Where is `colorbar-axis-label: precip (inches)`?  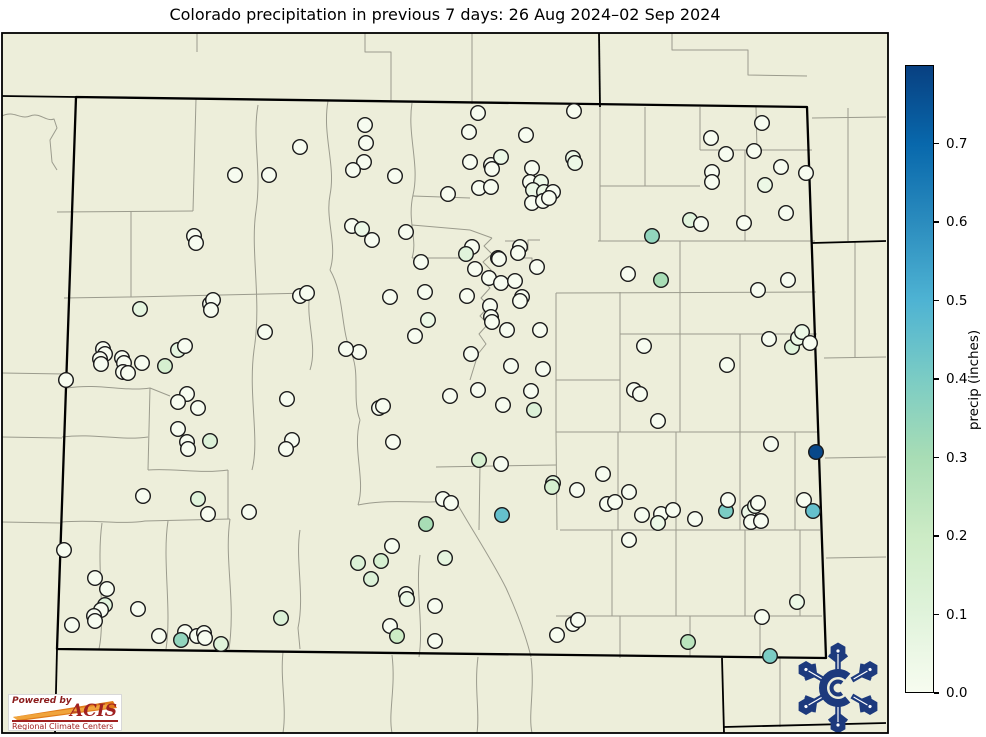
colorbar-axis-label: precip (inches) is located at coordinates (974, 380).